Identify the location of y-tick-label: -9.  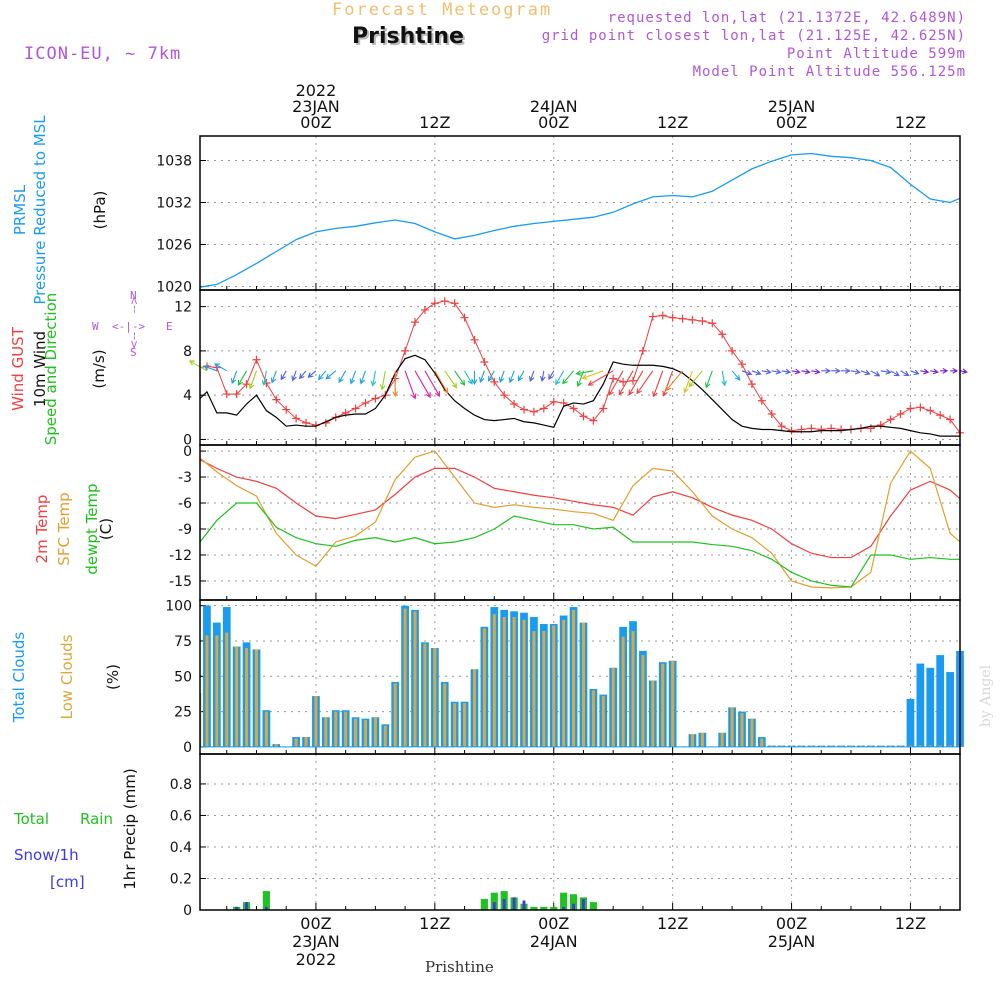
(185, 530).